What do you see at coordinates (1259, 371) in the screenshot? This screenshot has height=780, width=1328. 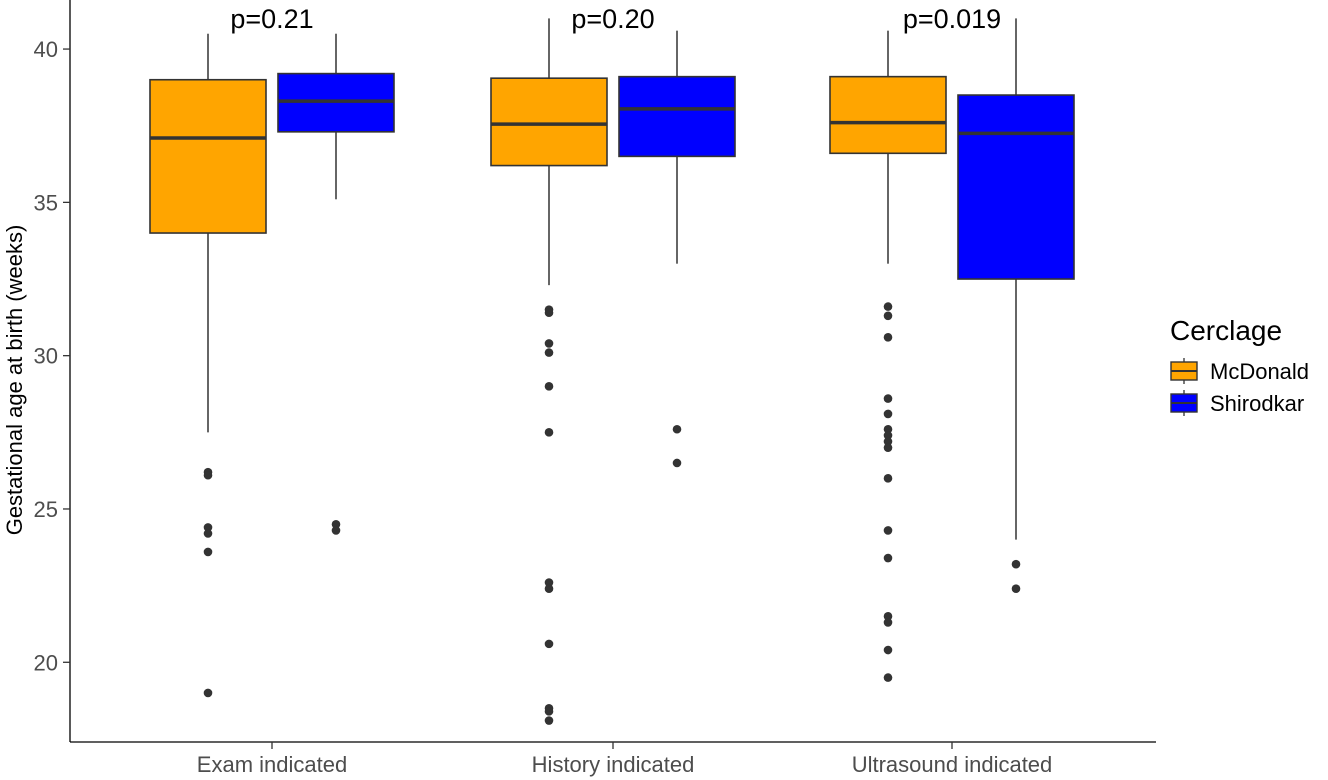 I see `legend-label: McDonald` at bounding box center [1259, 371].